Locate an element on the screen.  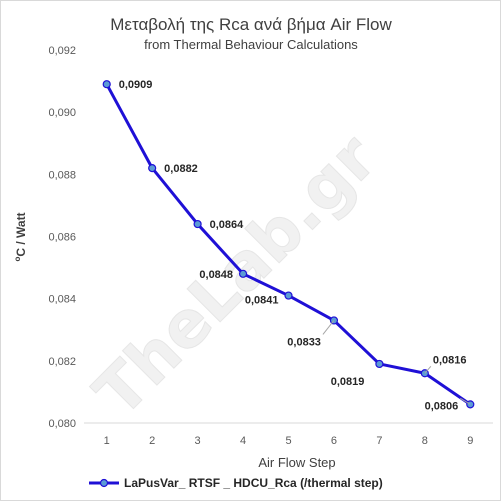
y-tick-label: 0,080 is located at coordinates (62, 424).